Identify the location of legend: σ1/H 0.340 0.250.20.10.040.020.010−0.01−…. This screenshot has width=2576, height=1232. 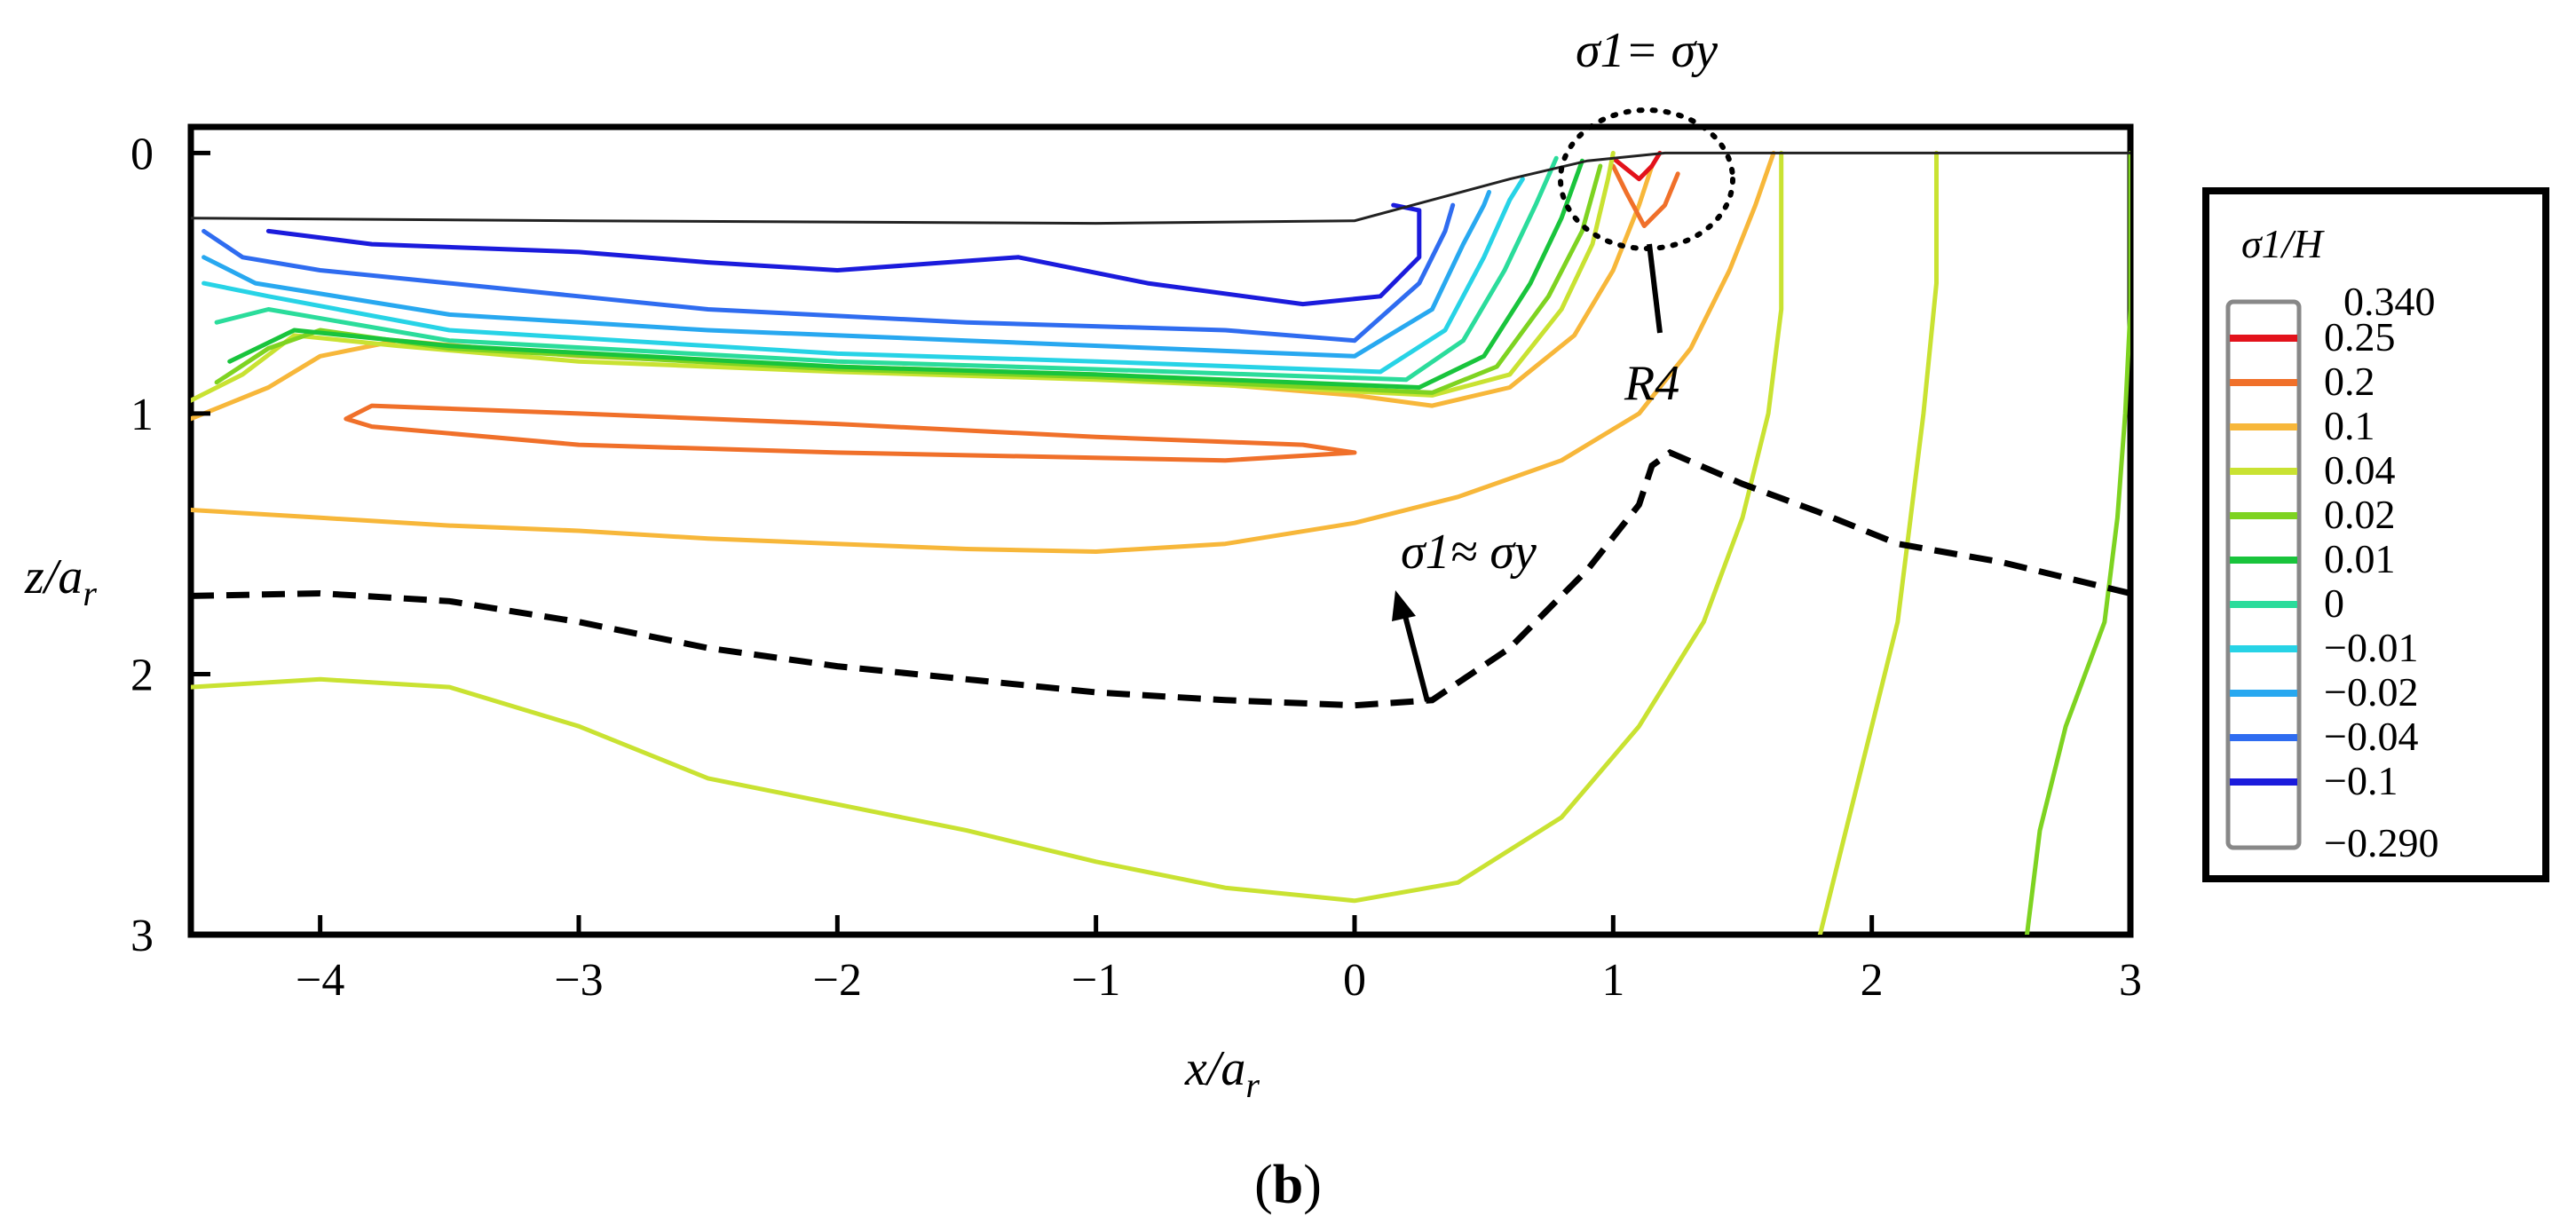
(2375, 534).